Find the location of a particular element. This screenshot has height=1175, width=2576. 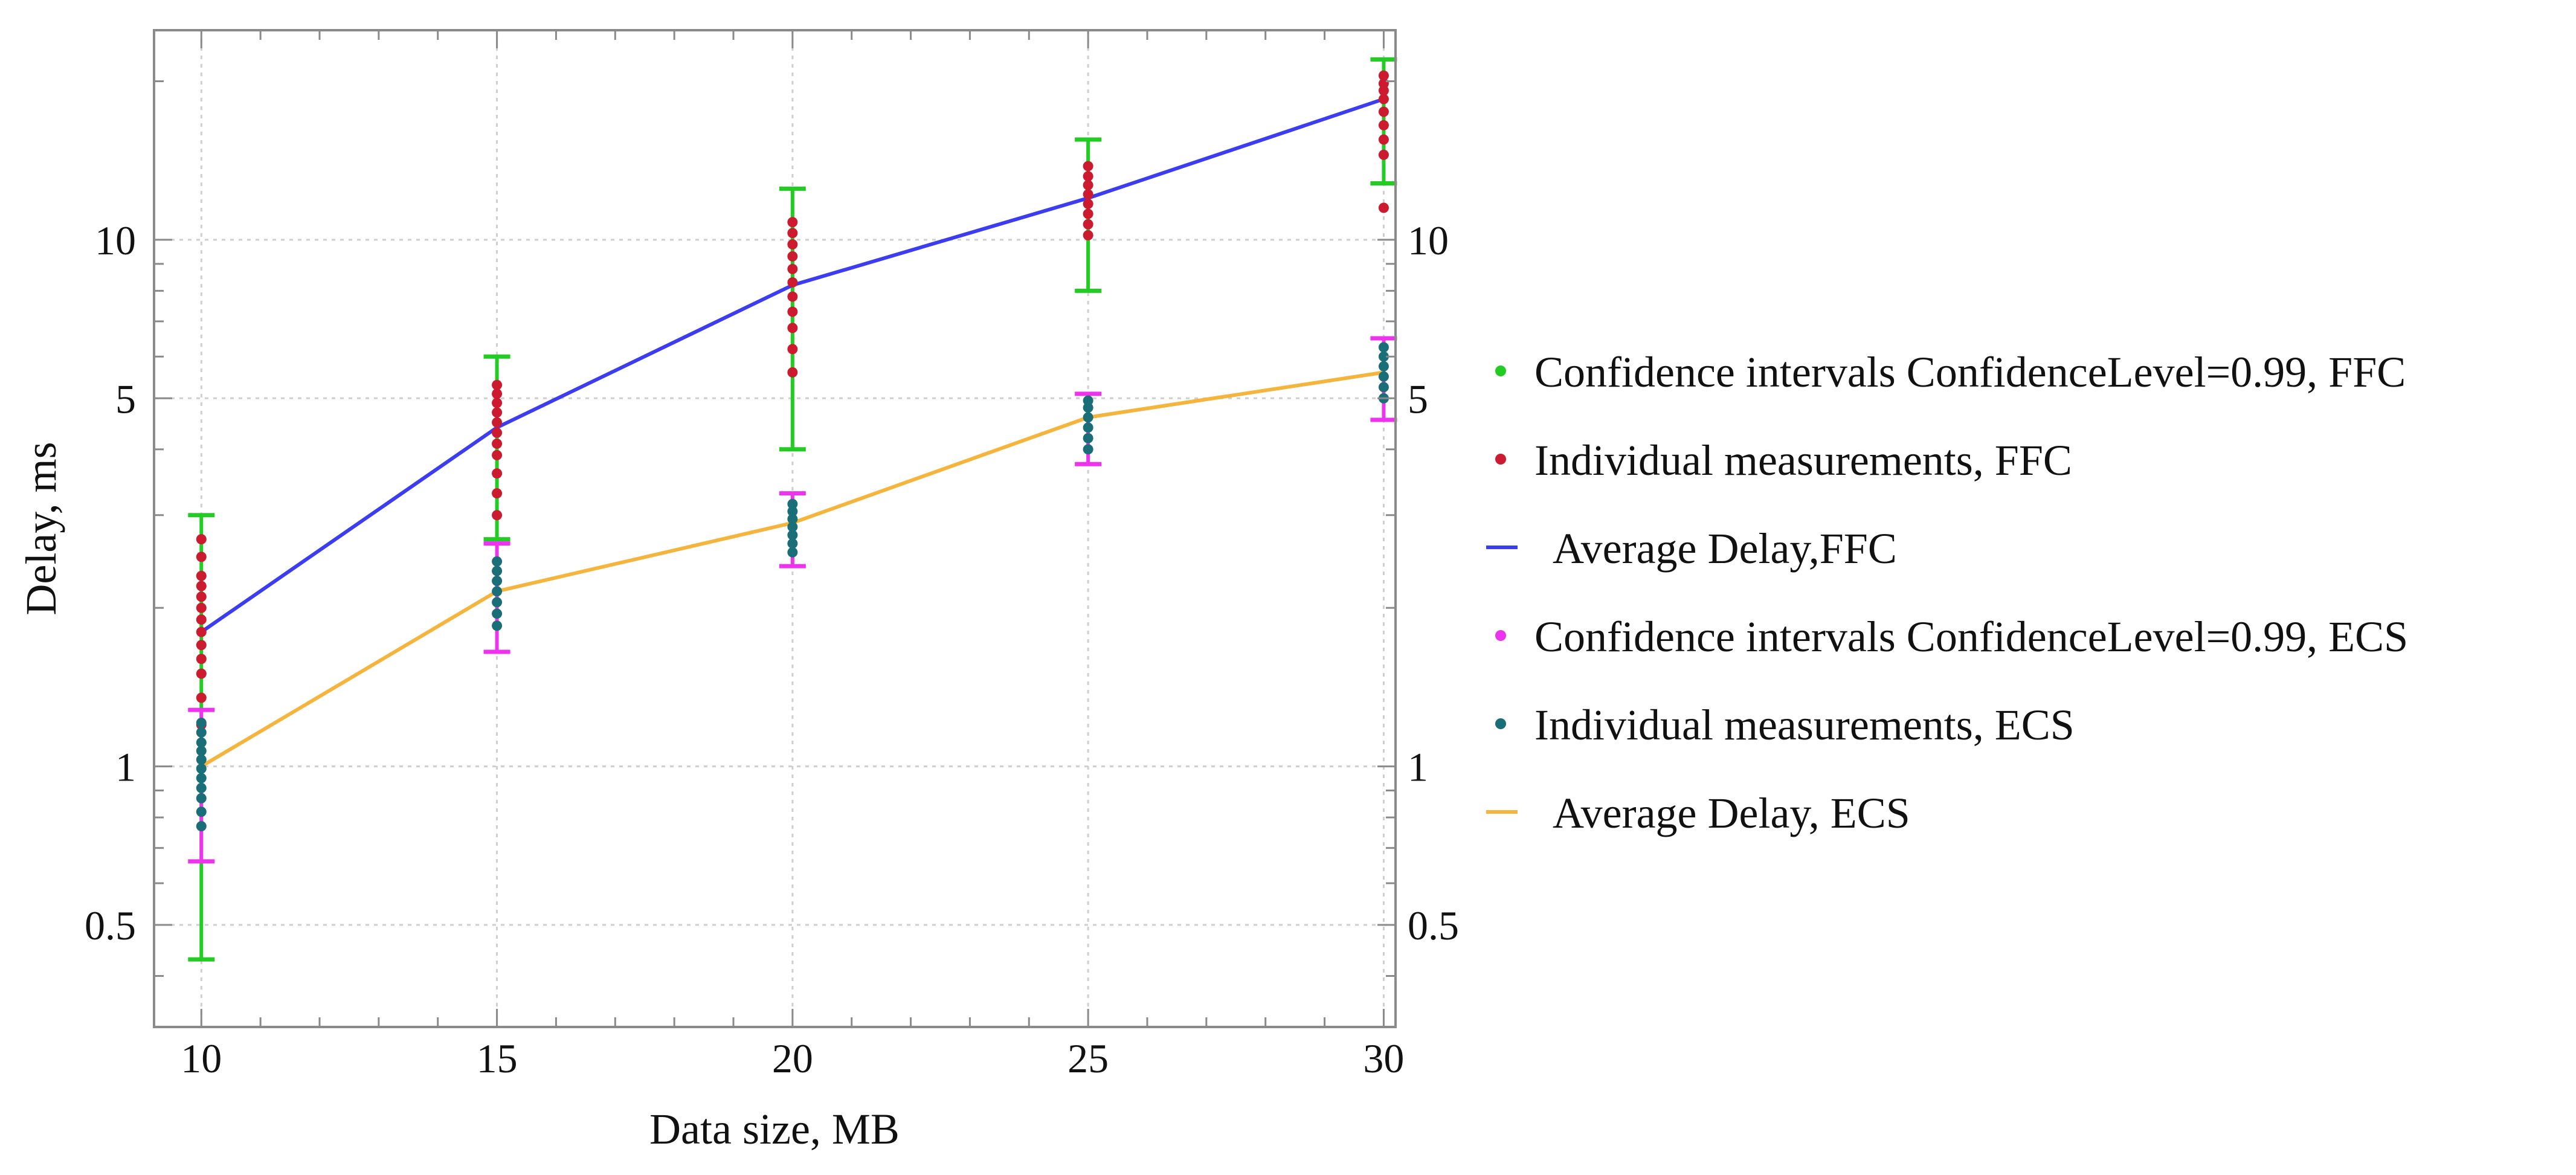

legend-item-2: Individual measurements, FFC is located at coordinates (1784, 460).